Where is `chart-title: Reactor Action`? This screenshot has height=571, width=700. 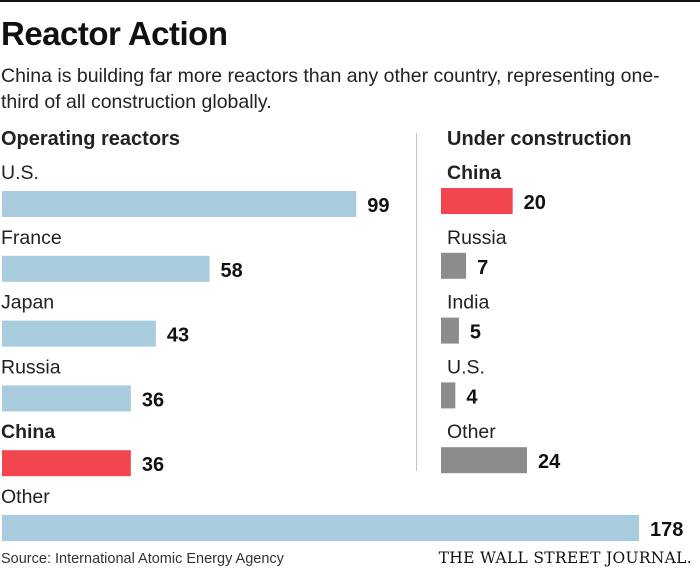 chart-title: Reactor Action is located at coordinates (114, 33).